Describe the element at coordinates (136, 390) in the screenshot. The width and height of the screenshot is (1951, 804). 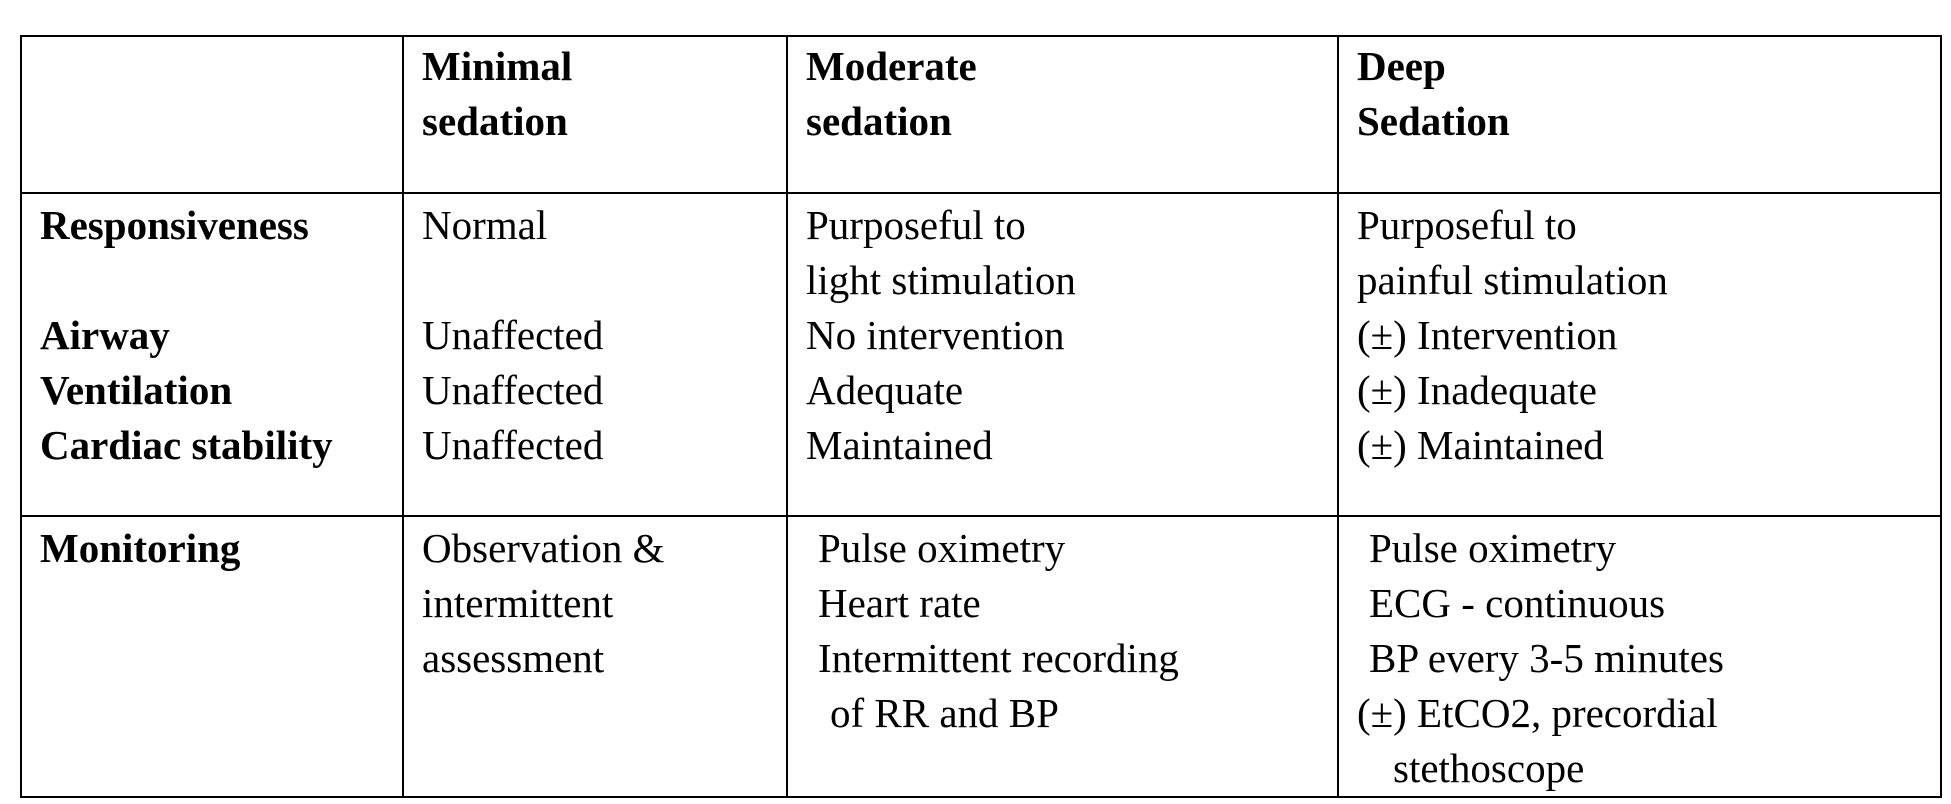
I see `label-ventilation: Ventilation` at that location.